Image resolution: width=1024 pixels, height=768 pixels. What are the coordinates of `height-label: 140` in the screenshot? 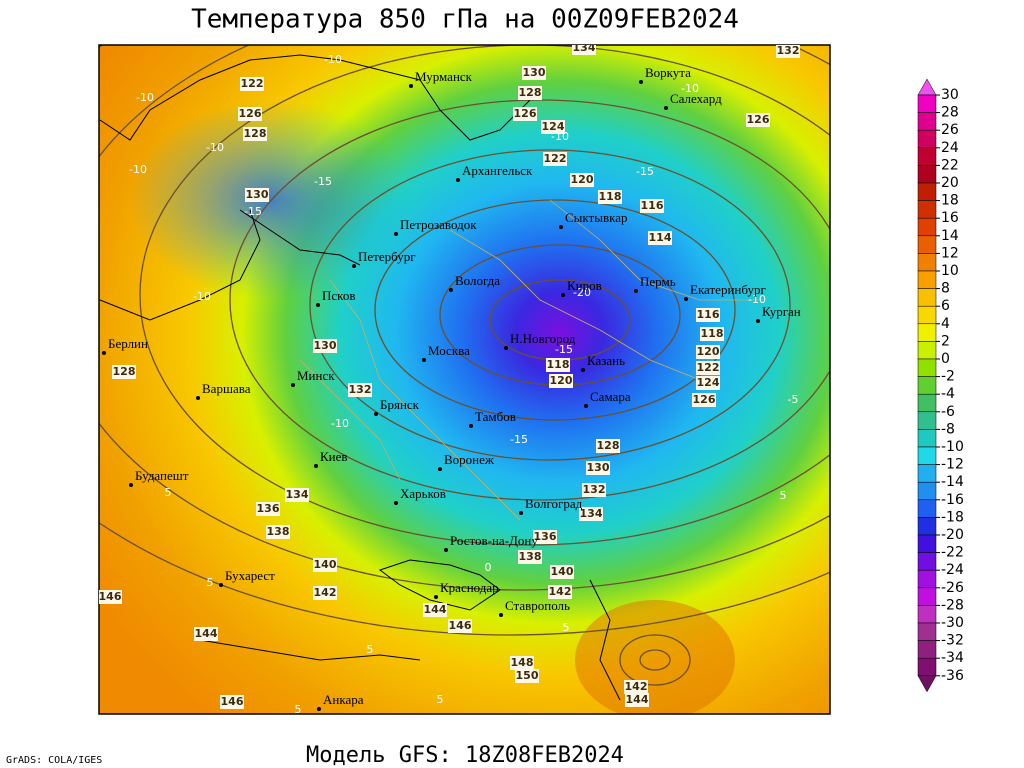 It's located at (562, 571).